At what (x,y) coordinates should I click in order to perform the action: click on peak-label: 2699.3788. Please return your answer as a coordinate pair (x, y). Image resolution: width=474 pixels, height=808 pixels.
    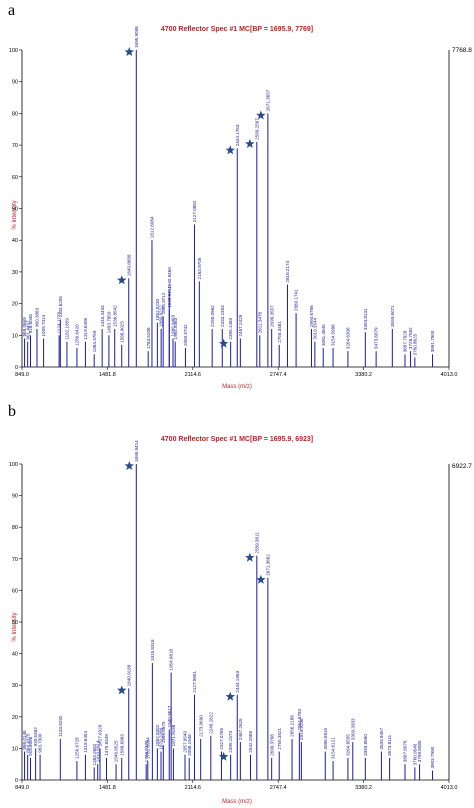
    Looking at the image, I should click on (271, 745).